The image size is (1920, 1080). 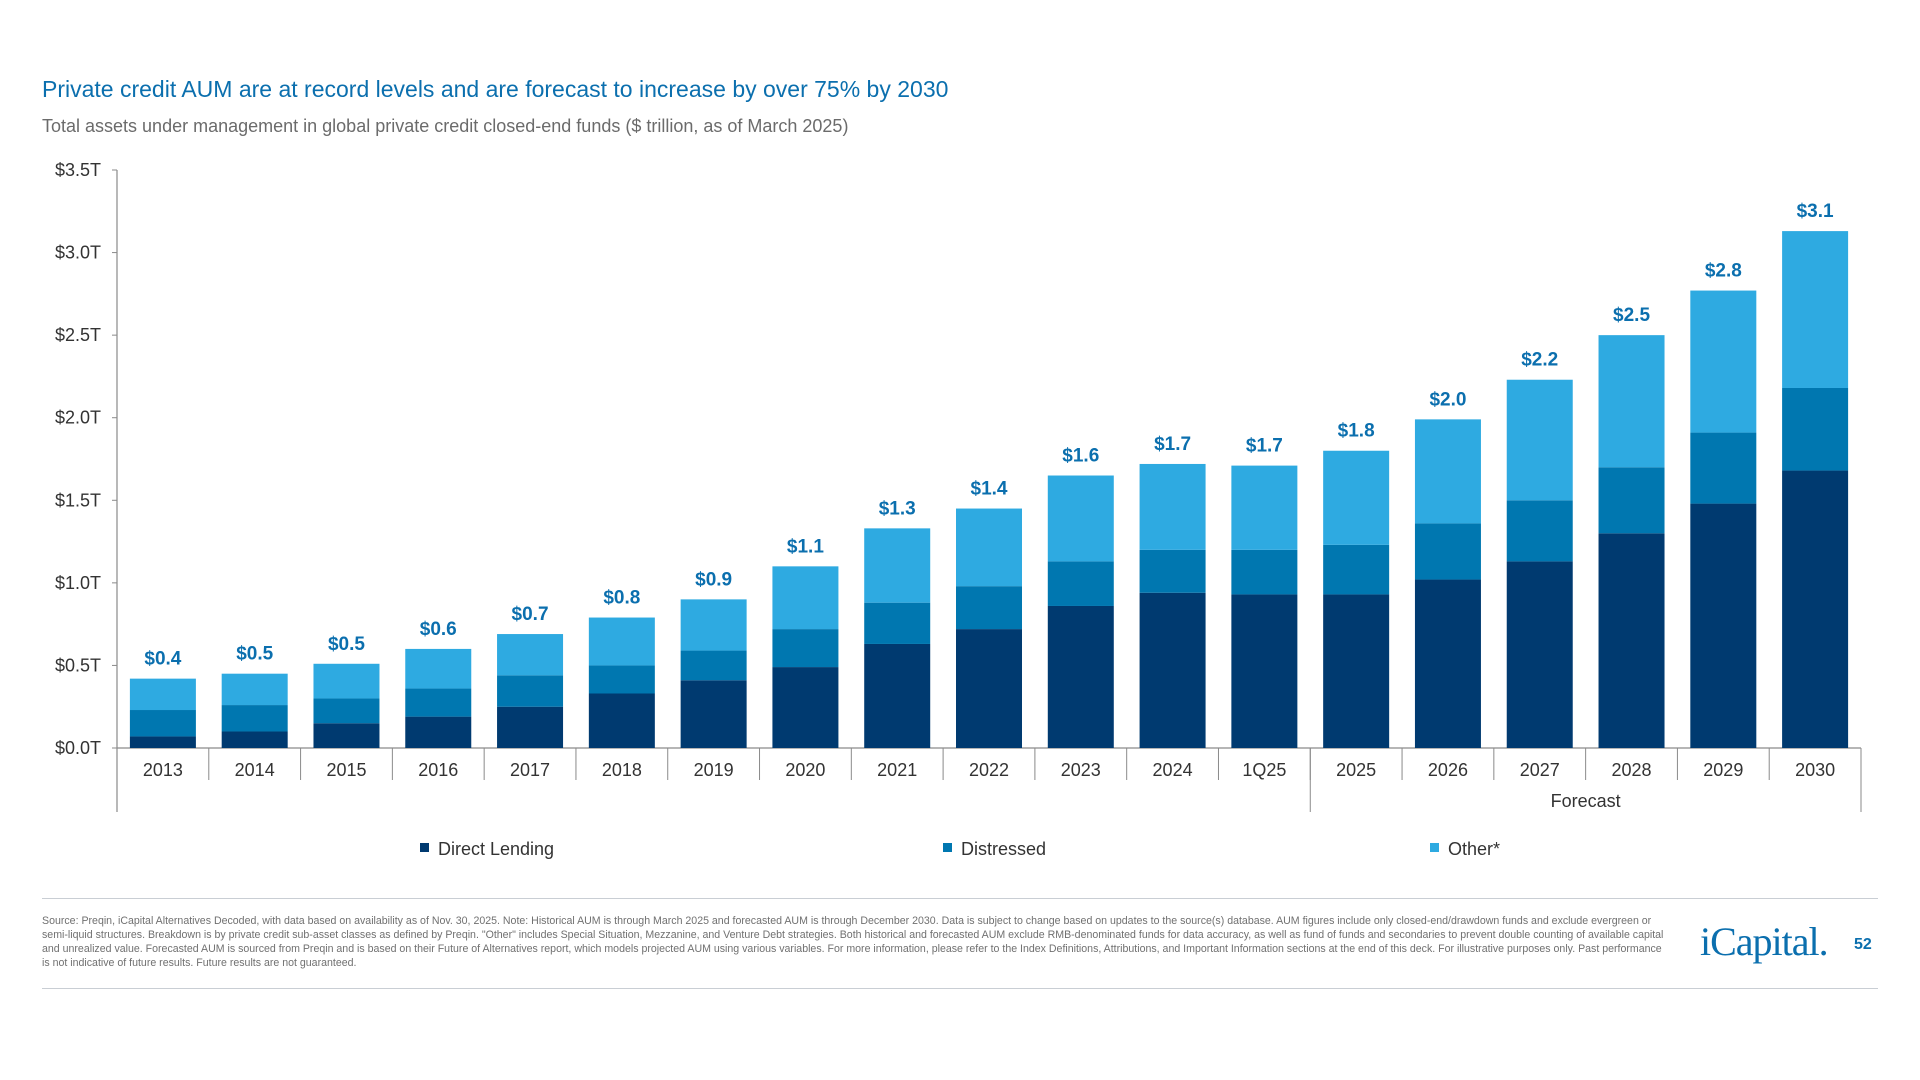 I want to click on y-tick-label: $1.5T, so click(x=78, y=500).